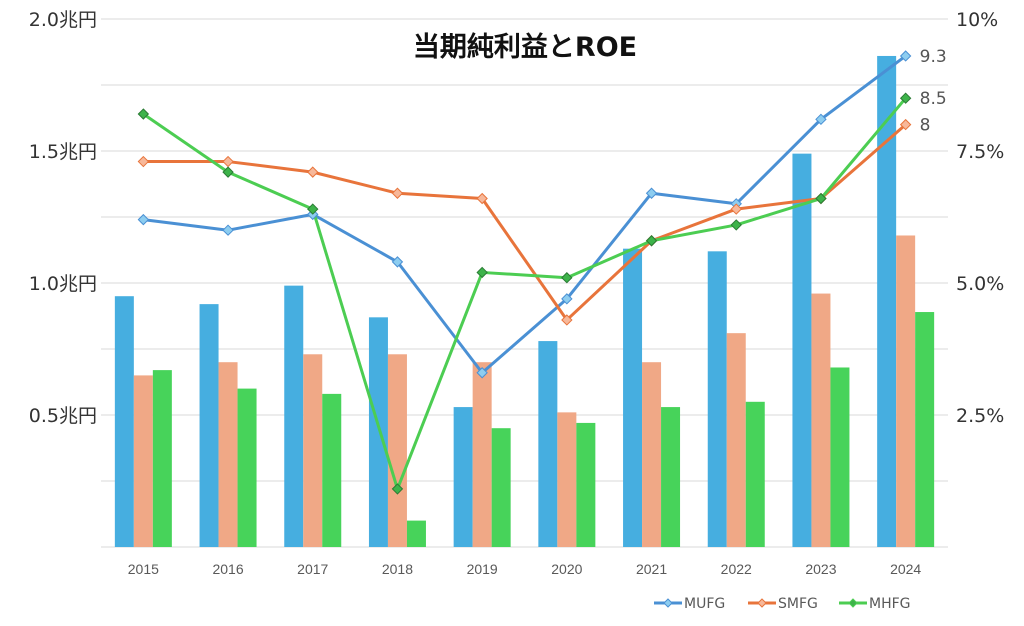 The height and width of the screenshot is (626, 1024). What do you see at coordinates (228, 230) in the screenshot?
I see `marker-mufg-2016` at bounding box center [228, 230].